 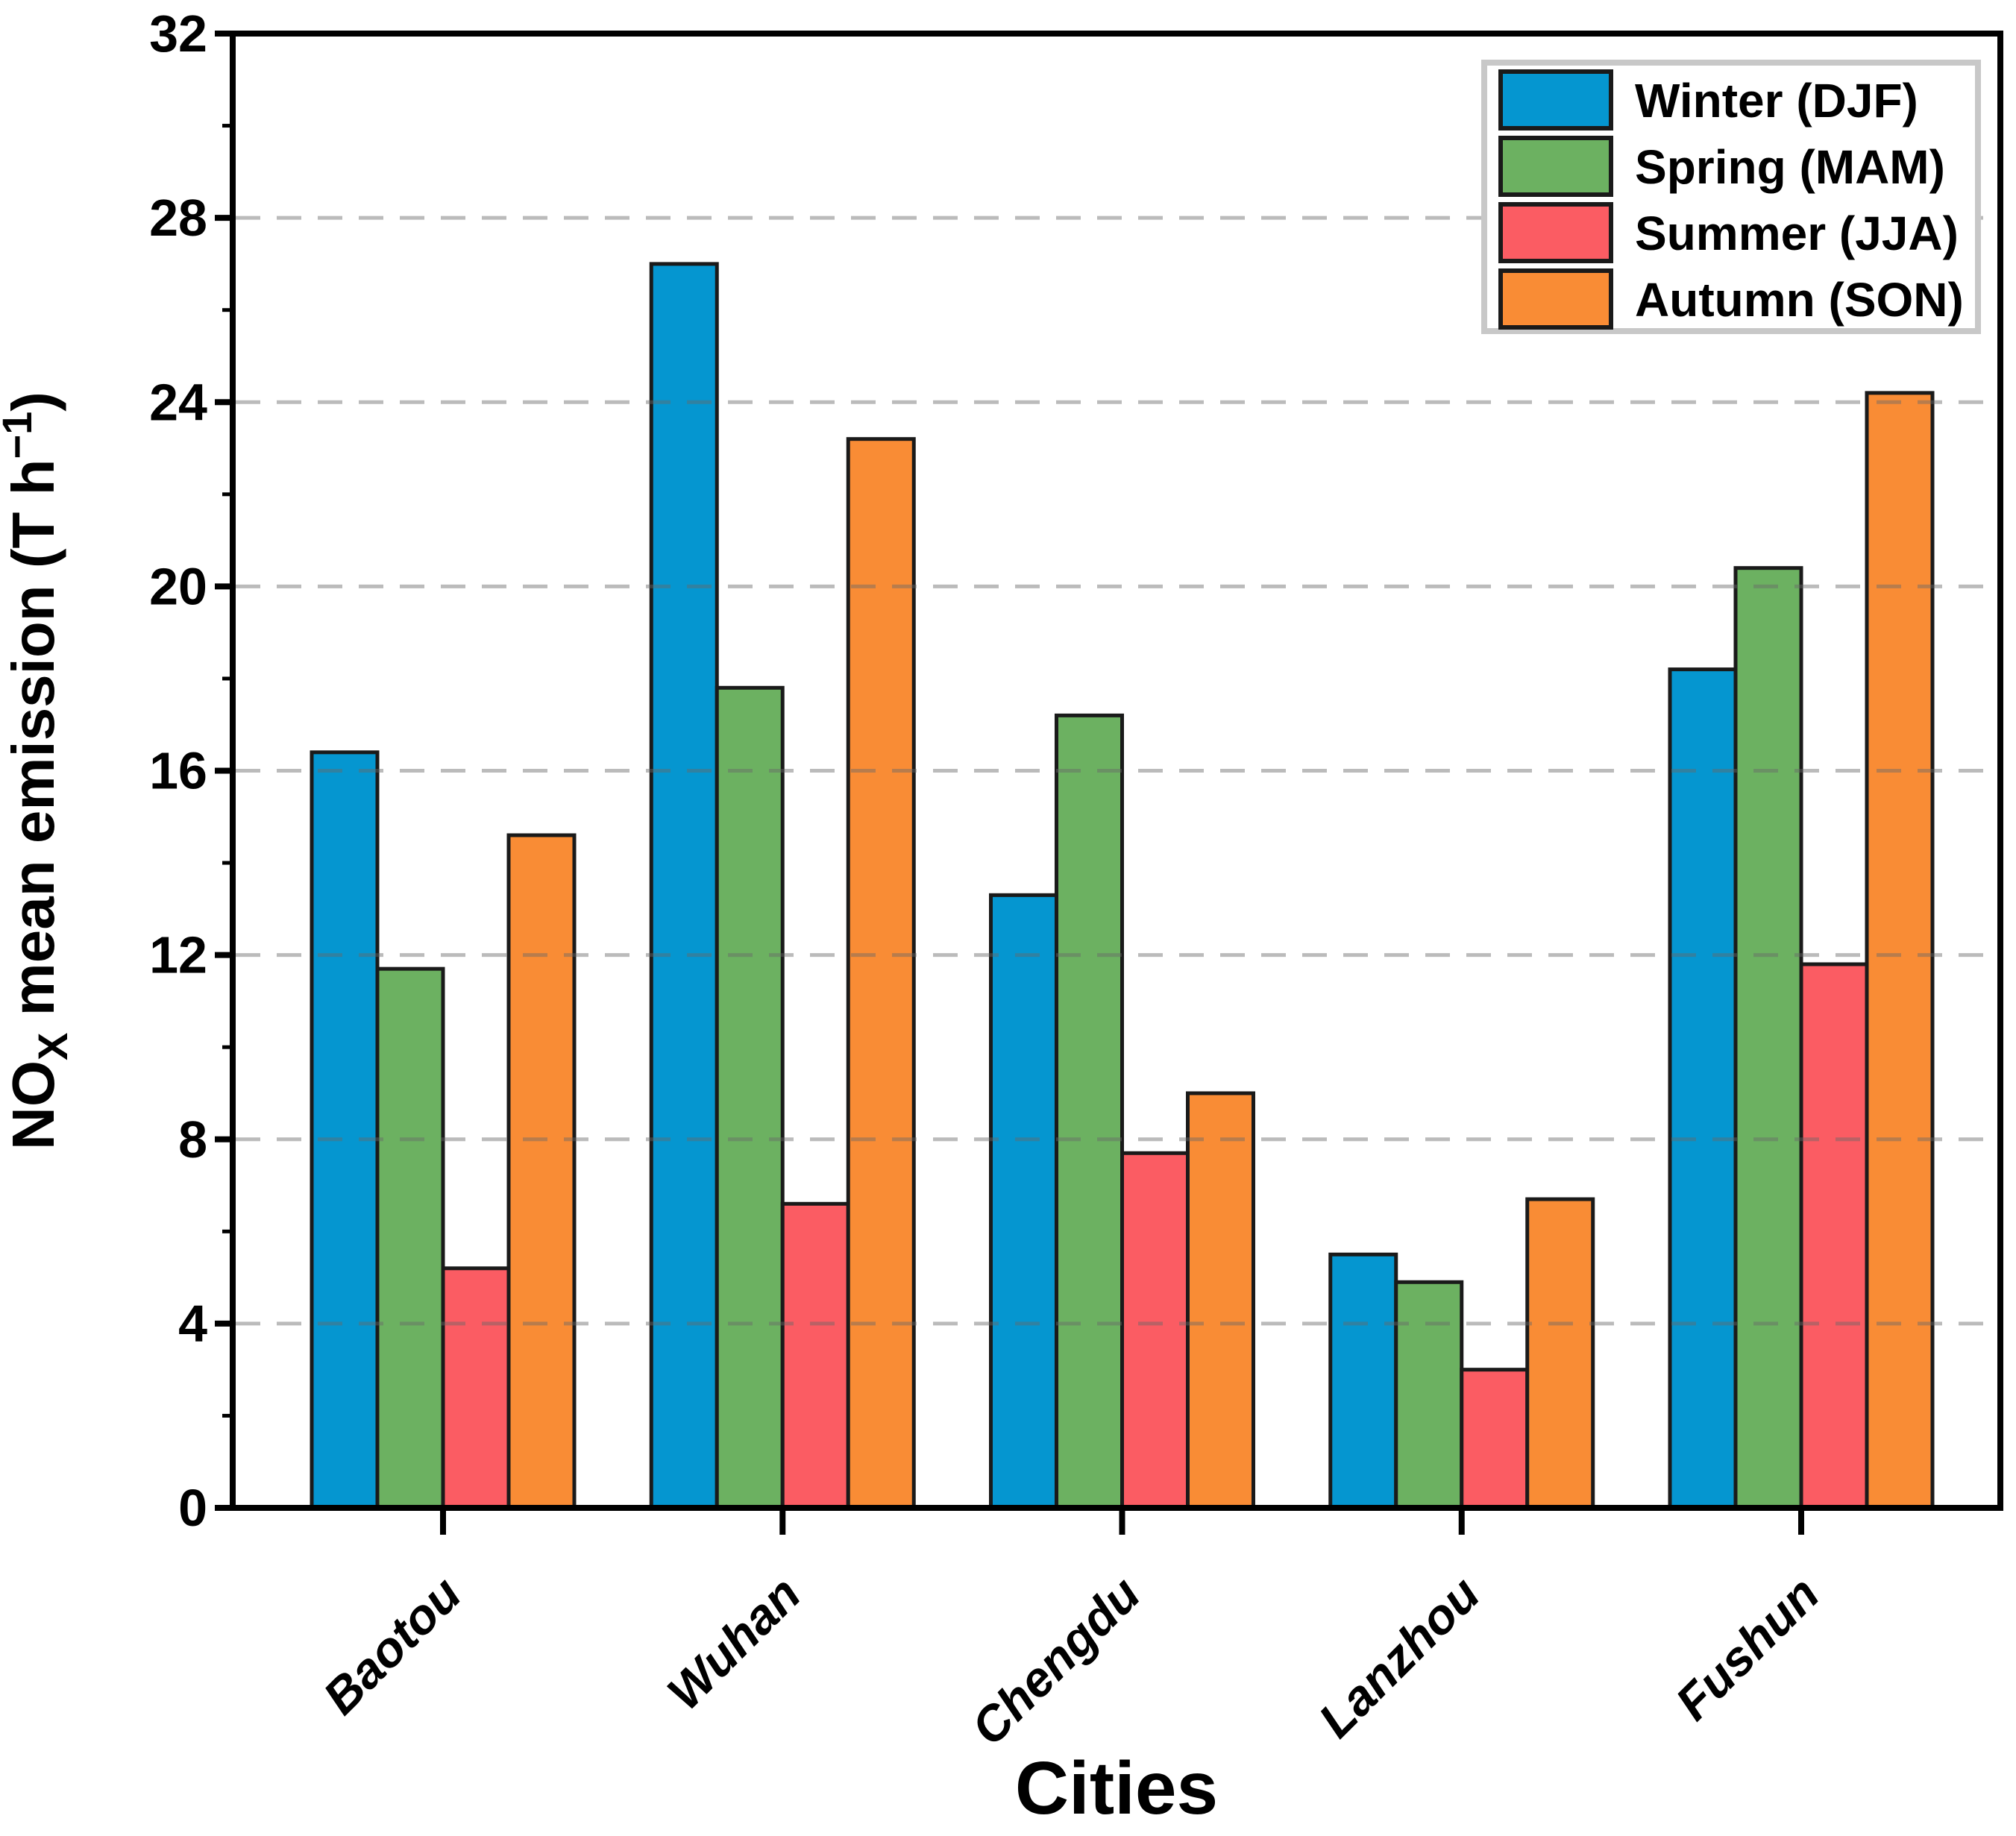 I want to click on legend-label-summer: Summer (JJA), so click(x=1797, y=233).